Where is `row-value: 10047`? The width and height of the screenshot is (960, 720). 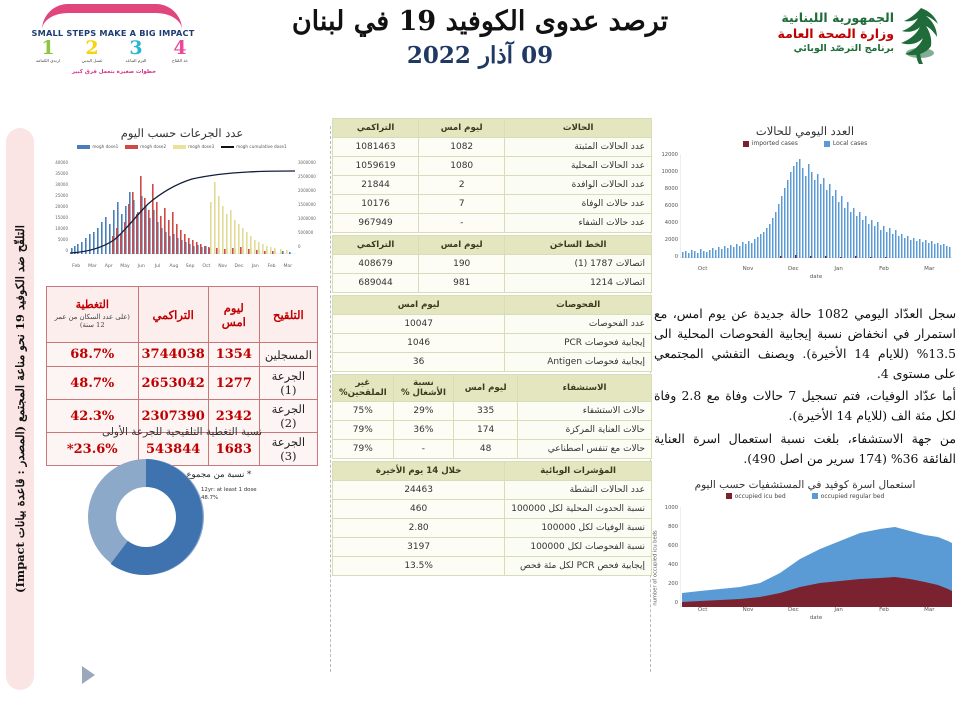 row-value: 10047 is located at coordinates (418, 324).